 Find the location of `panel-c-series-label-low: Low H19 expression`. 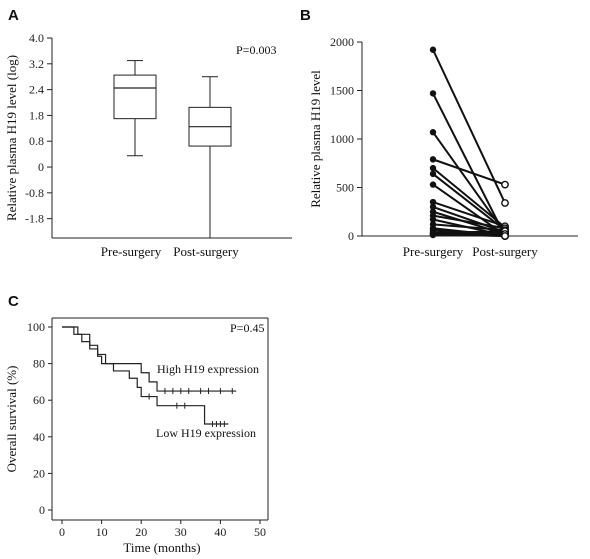

panel-c-series-label-low: Low H19 expression is located at coordinates (206, 433).